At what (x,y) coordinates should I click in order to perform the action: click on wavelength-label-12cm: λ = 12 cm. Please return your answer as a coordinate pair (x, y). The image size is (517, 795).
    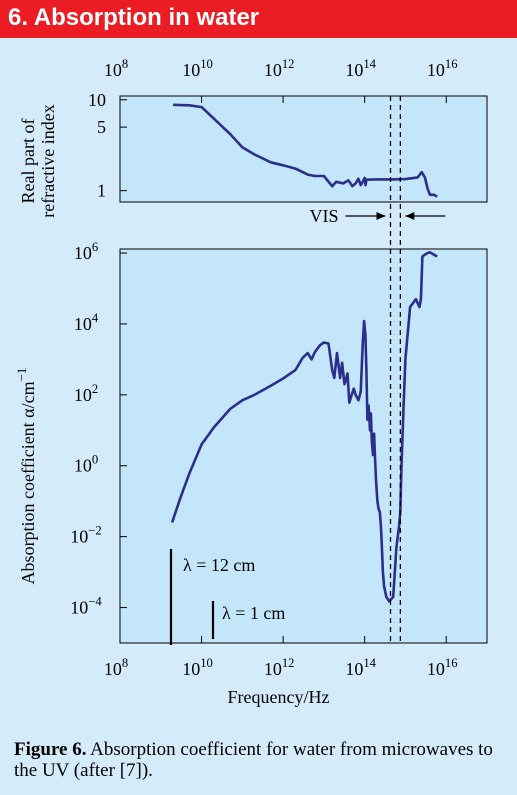
    Looking at the image, I should click on (219, 565).